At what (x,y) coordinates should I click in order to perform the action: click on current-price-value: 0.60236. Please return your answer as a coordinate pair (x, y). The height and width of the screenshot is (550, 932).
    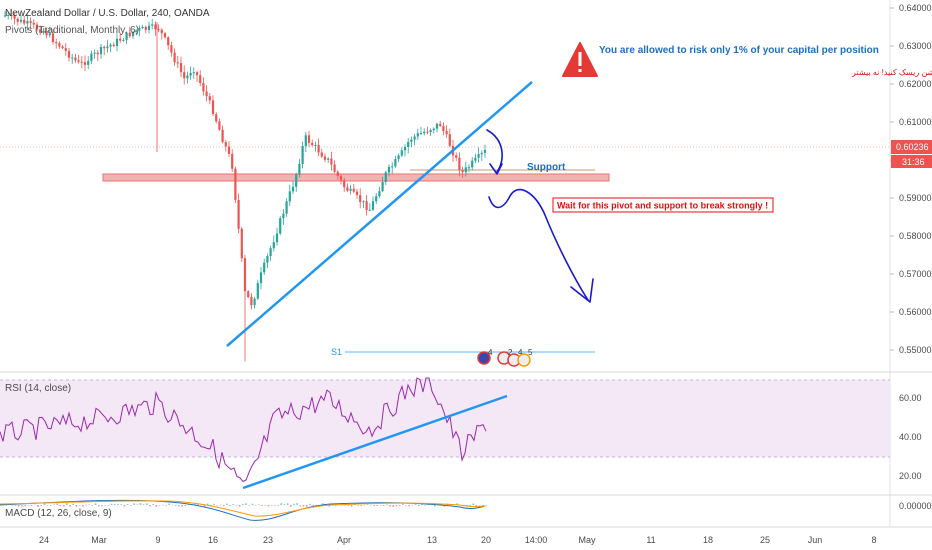
    Looking at the image, I should click on (912, 147).